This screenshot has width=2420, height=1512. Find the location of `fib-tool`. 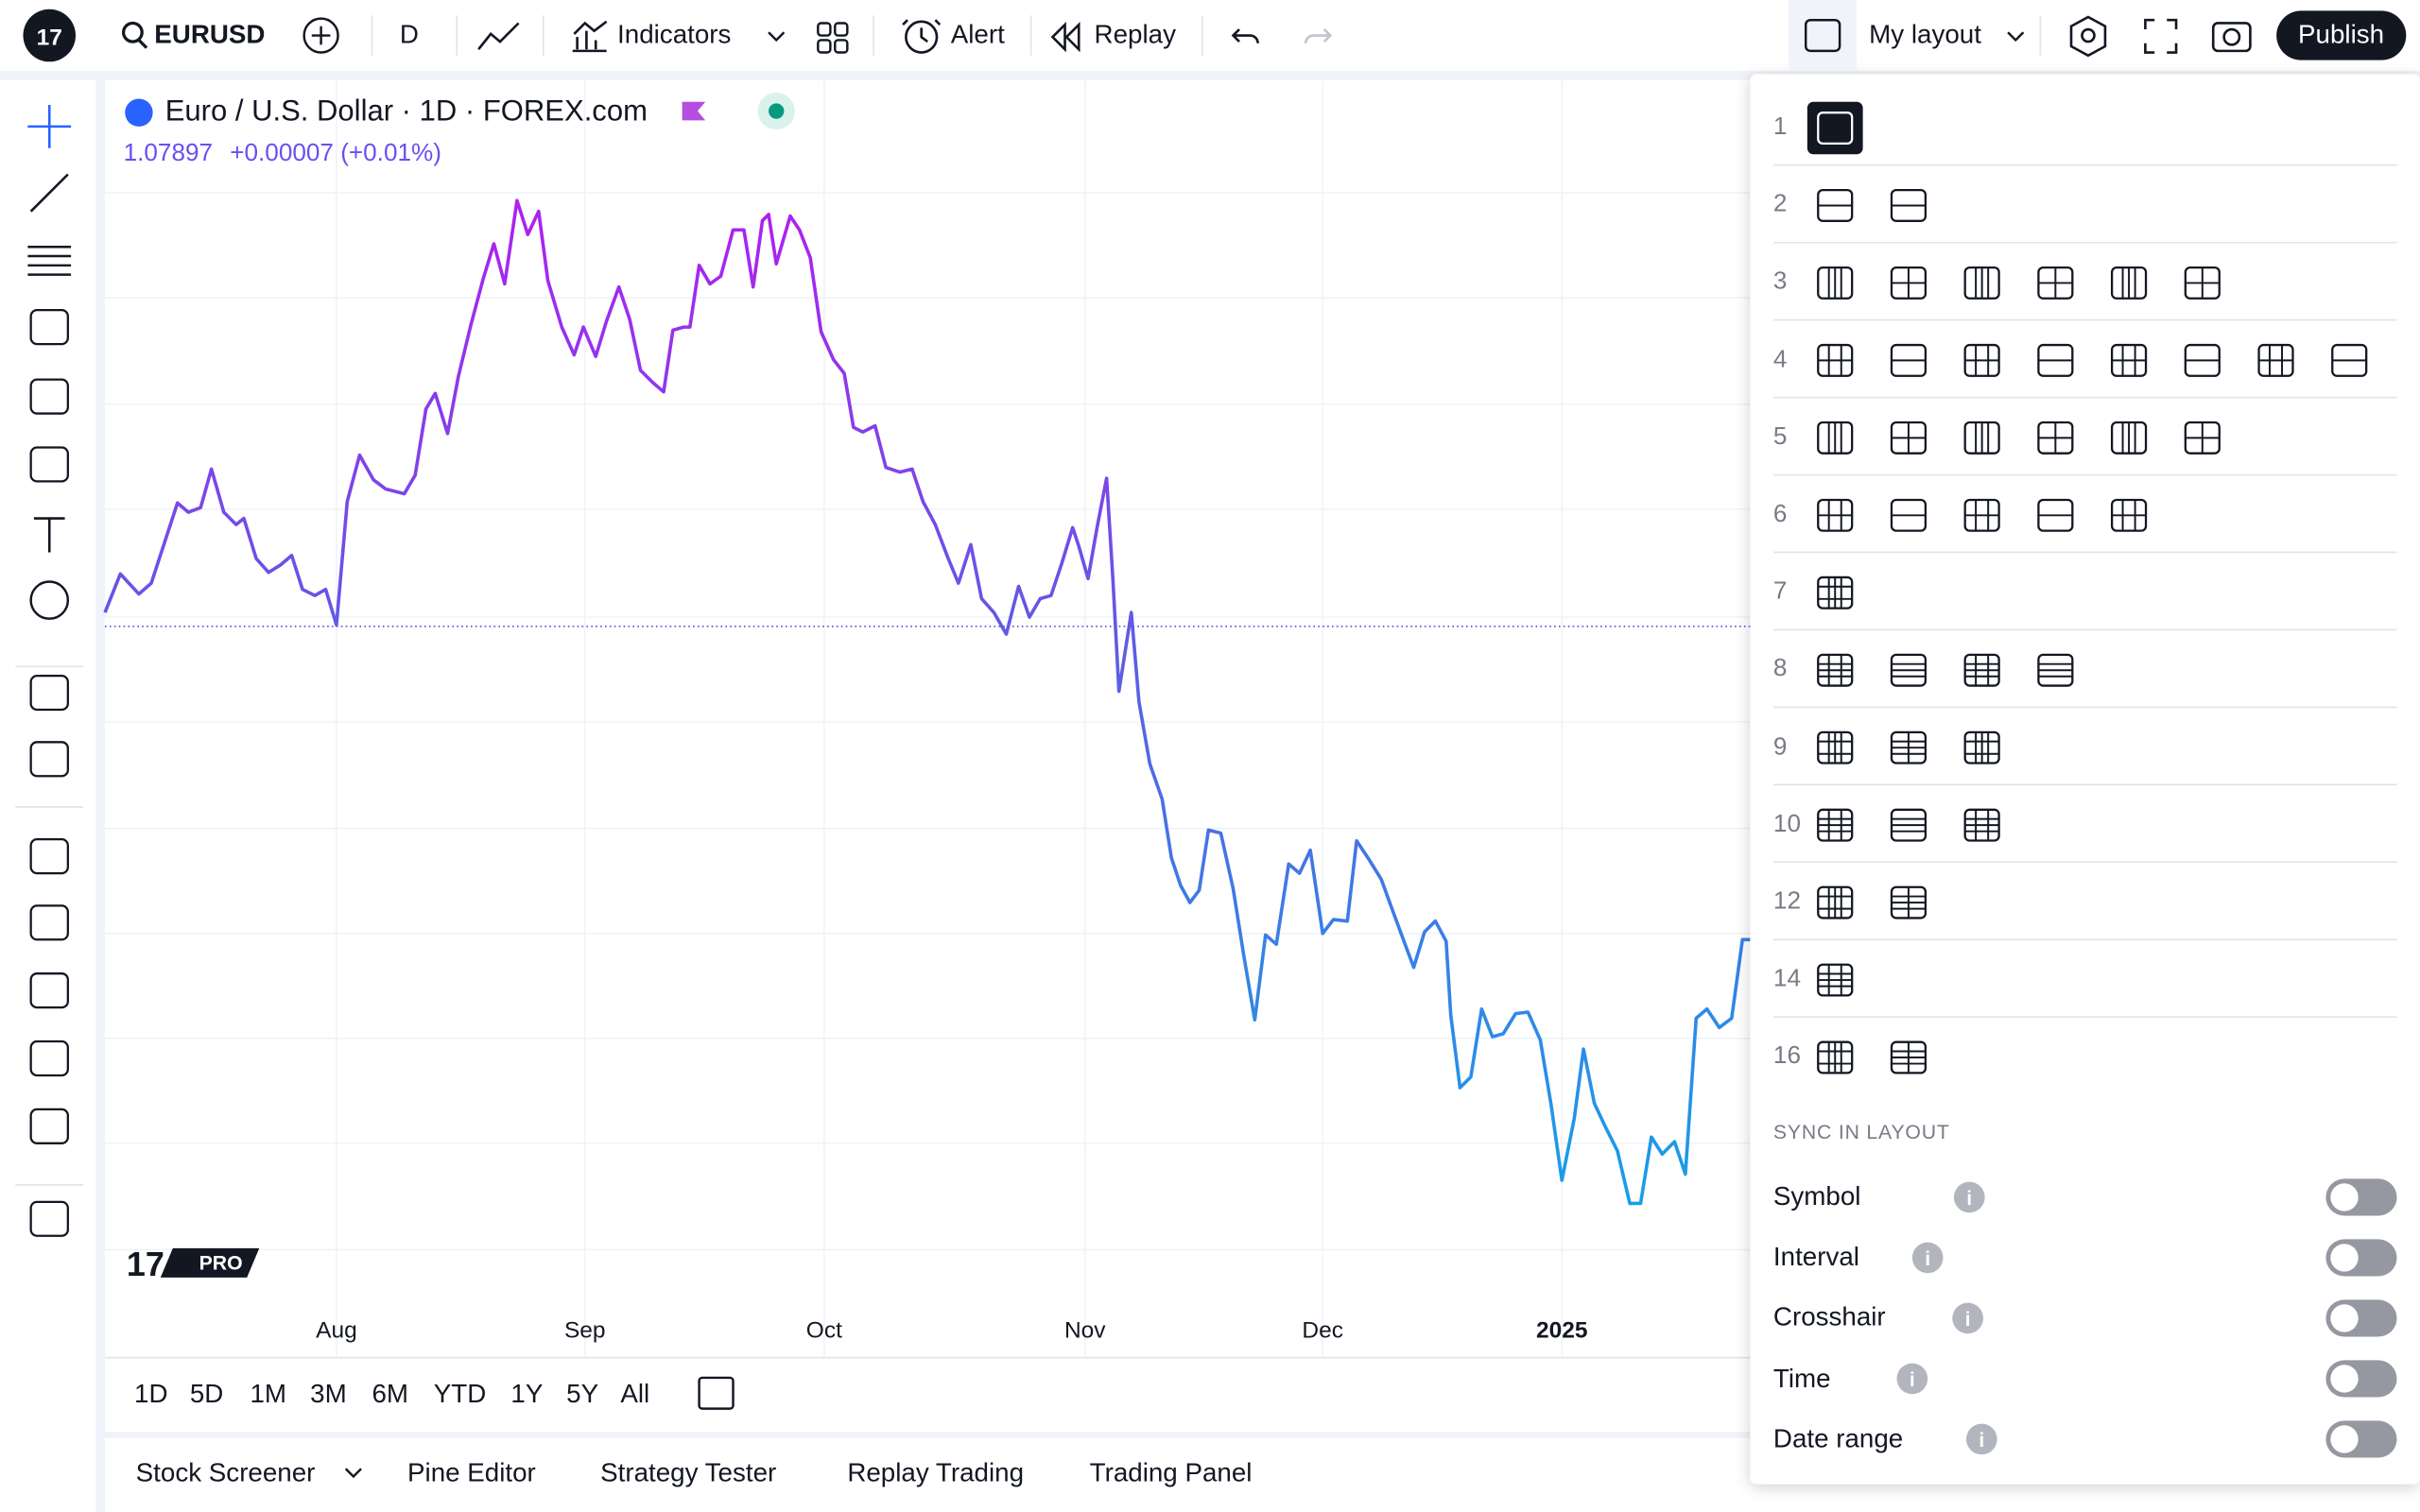

fib-tool is located at coordinates (49, 260).